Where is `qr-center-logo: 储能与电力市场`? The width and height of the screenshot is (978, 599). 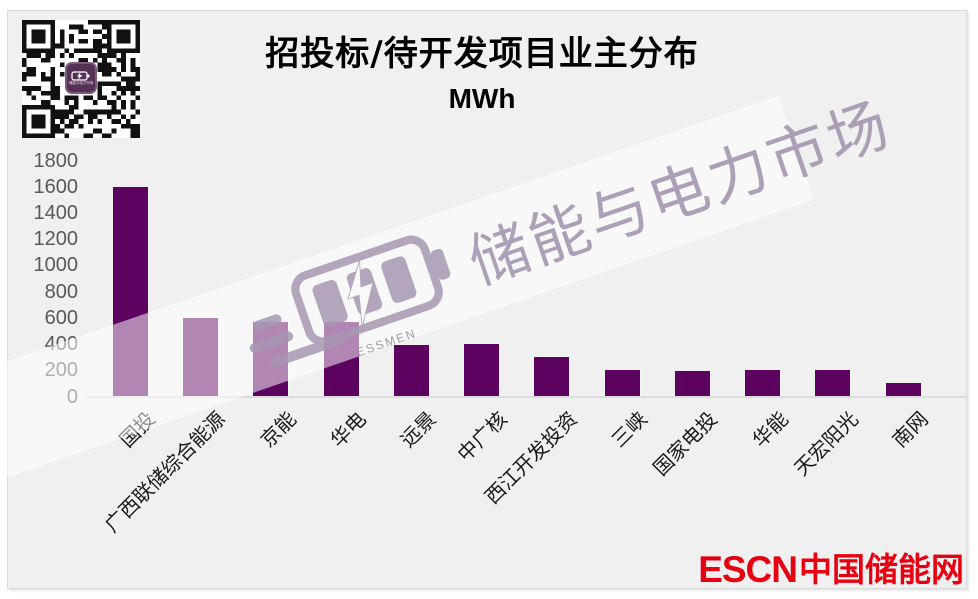
qr-center-logo: 储能与电力市场 is located at coordinates (81, 78).